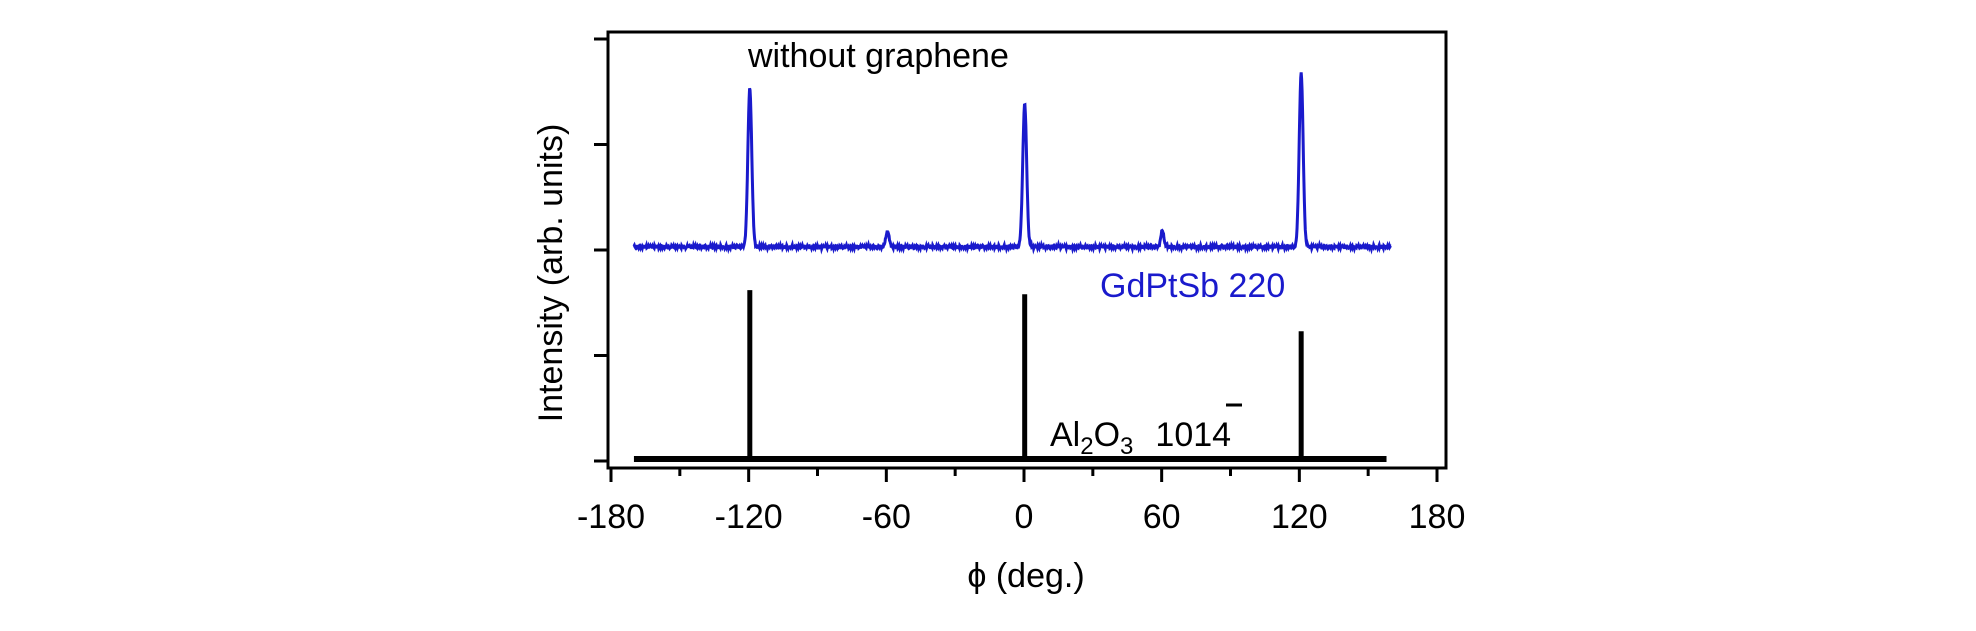 This screenshot has width=1976, height=631. Describe the element at coordinates (1024, 475) in the screenshot. I see `x-axis-ticks` at that location.